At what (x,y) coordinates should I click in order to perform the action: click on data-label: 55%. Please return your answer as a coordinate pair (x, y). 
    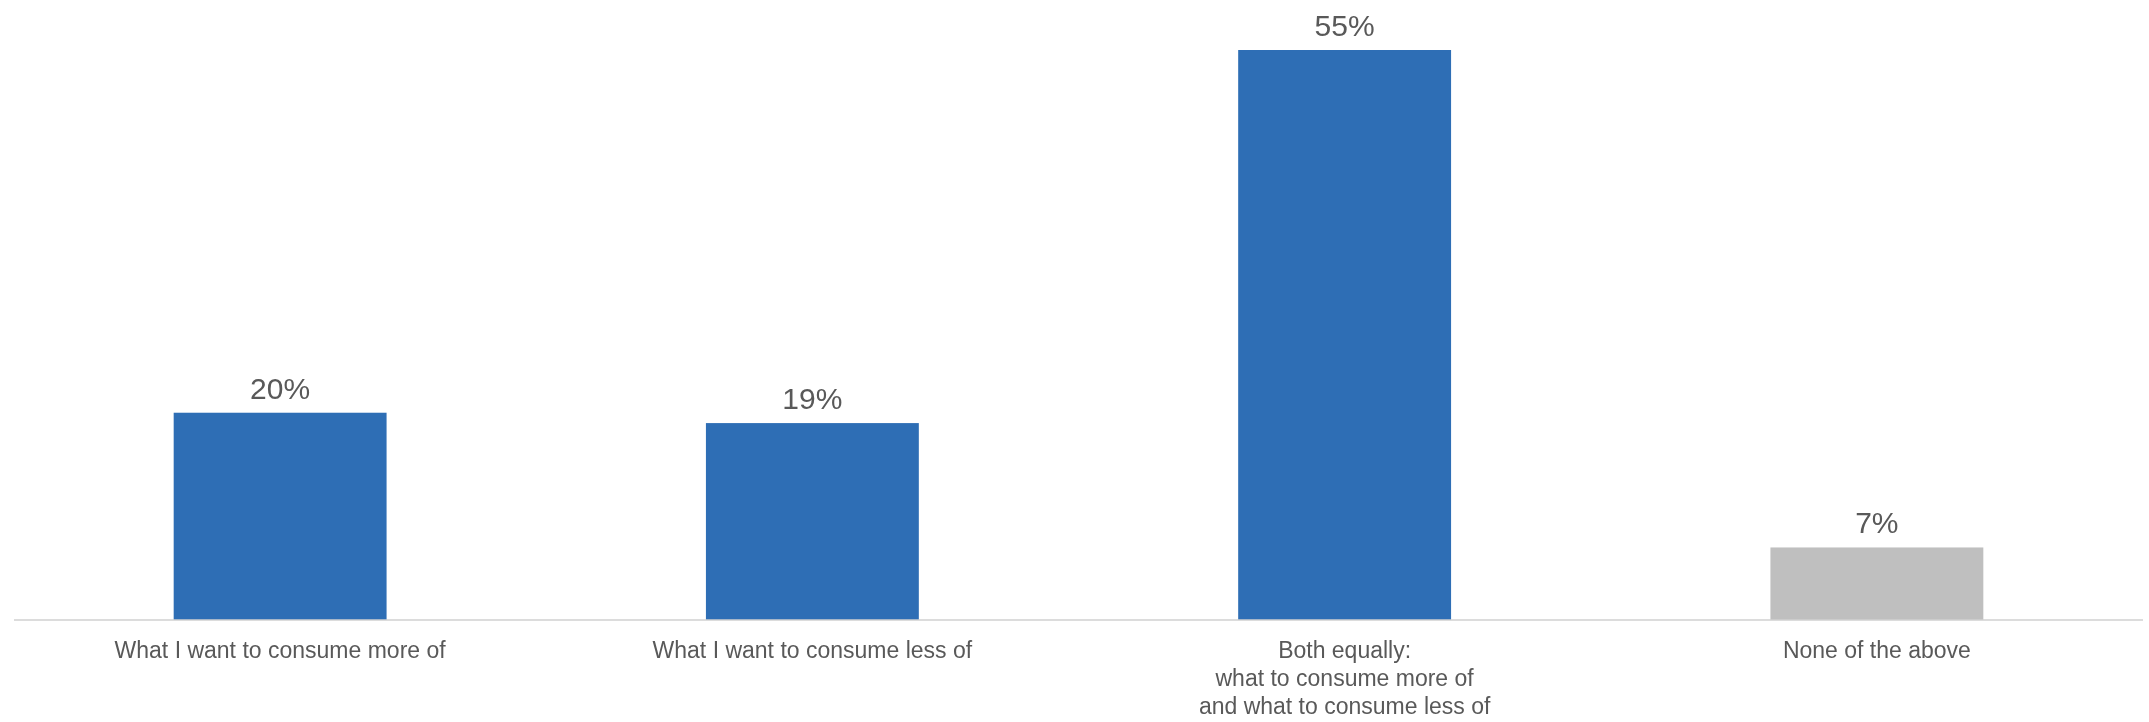
    Looking at the image, I should click on (1344, 25).